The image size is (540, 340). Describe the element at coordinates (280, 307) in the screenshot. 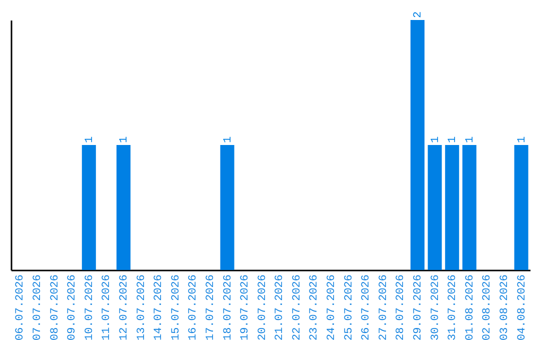

I see `x-tick-label: 21.07.2026` at that location.